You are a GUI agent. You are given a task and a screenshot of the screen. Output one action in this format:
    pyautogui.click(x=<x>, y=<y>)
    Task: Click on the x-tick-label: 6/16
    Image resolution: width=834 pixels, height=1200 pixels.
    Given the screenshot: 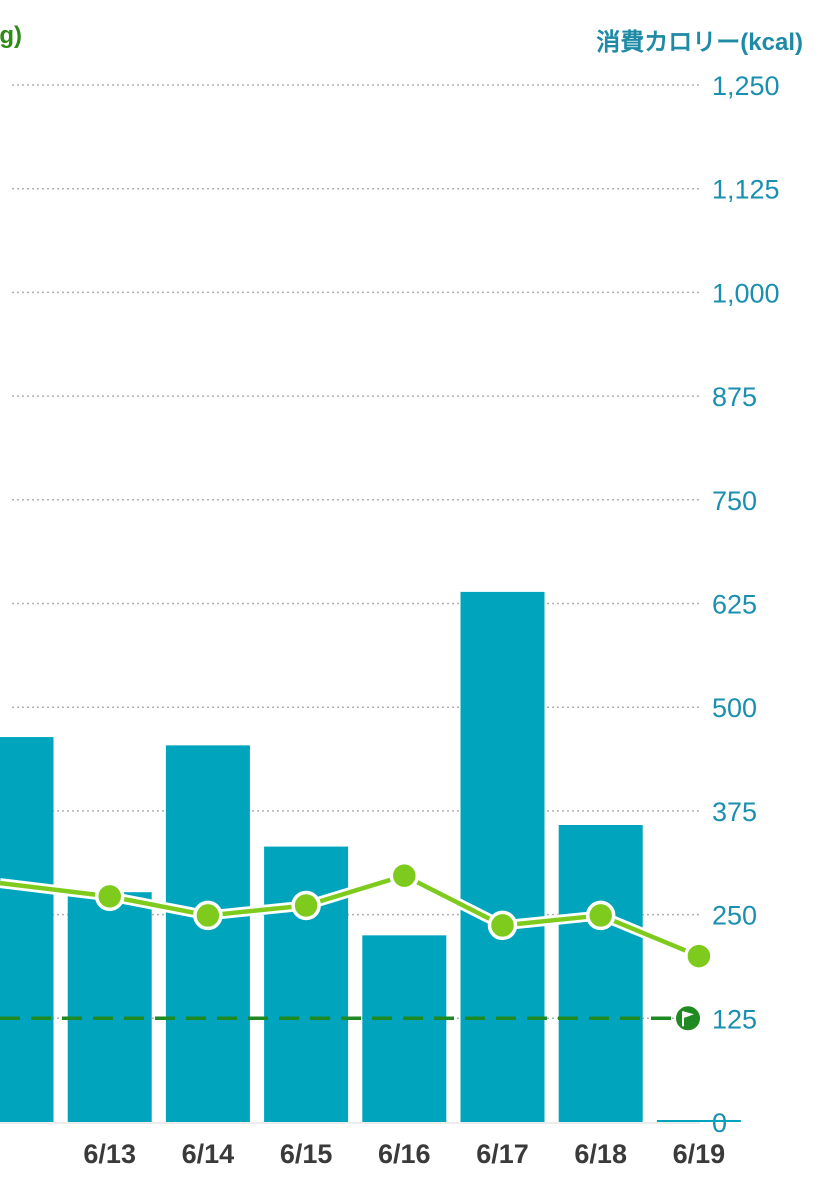 What is the action you would take?
    pyautogui.click(x=404, y=1154)
    